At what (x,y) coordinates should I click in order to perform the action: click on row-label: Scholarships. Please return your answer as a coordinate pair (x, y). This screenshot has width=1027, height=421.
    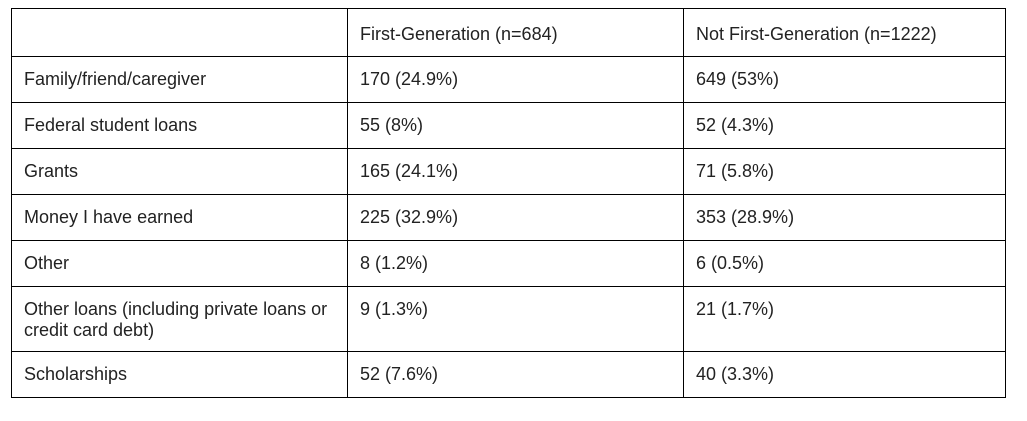
    Looking at the image, I should click on (179, 374).